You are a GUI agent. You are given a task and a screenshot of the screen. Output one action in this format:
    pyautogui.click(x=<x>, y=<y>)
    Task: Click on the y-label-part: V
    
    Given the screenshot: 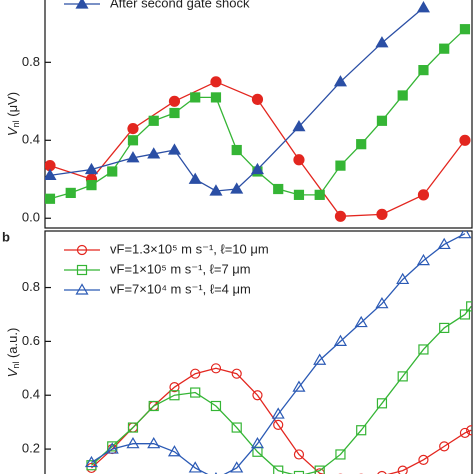 What is the action you would take?
    pyautogui.click(x=12, y=131)
    